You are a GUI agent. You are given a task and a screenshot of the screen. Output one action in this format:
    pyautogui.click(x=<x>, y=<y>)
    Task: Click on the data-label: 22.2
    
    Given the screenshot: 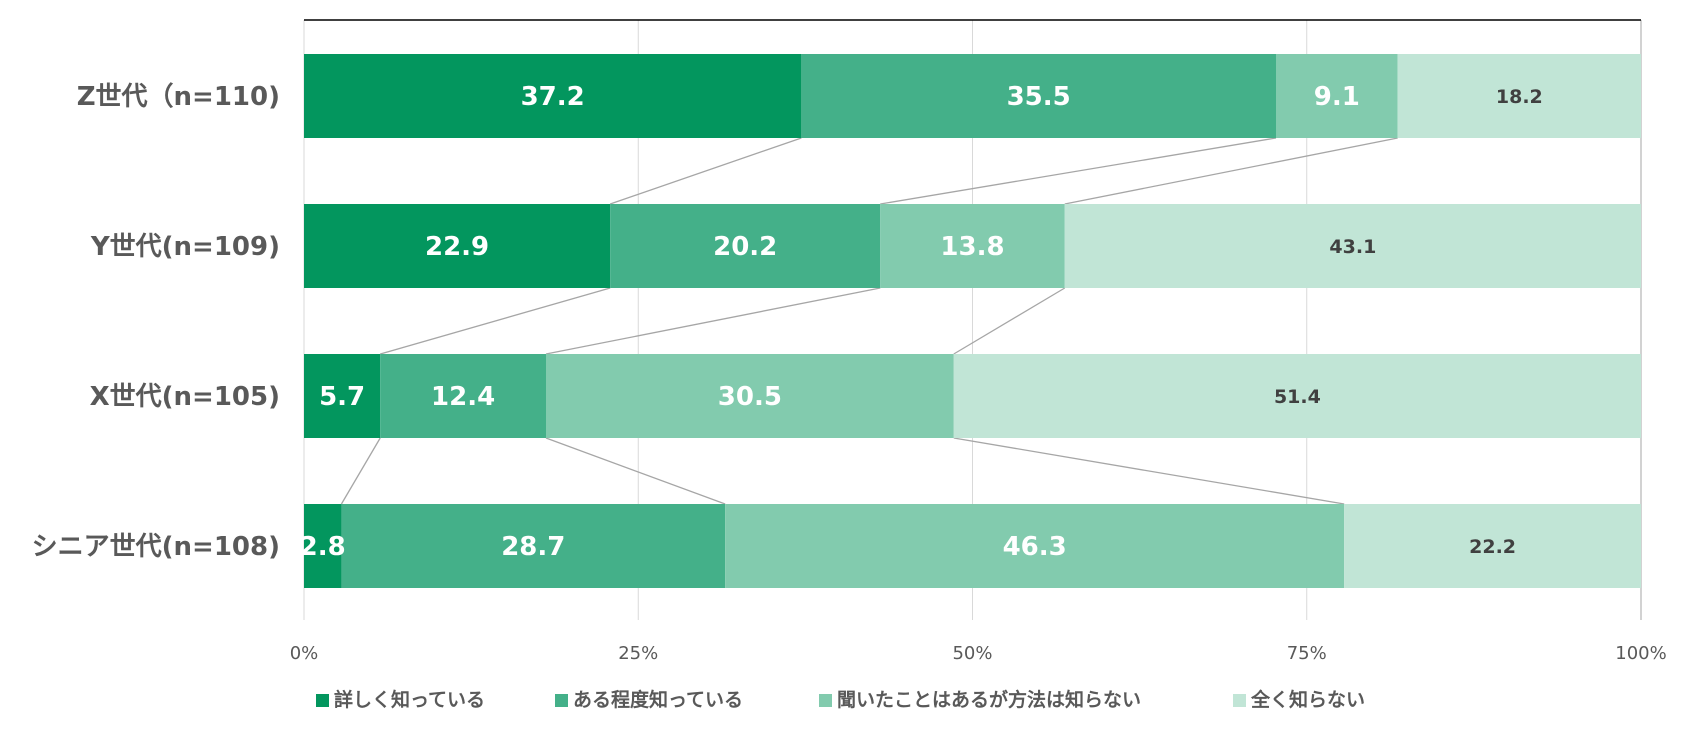 What is the action you would take?
    pyautogui.click(x=1492, y=547)
    